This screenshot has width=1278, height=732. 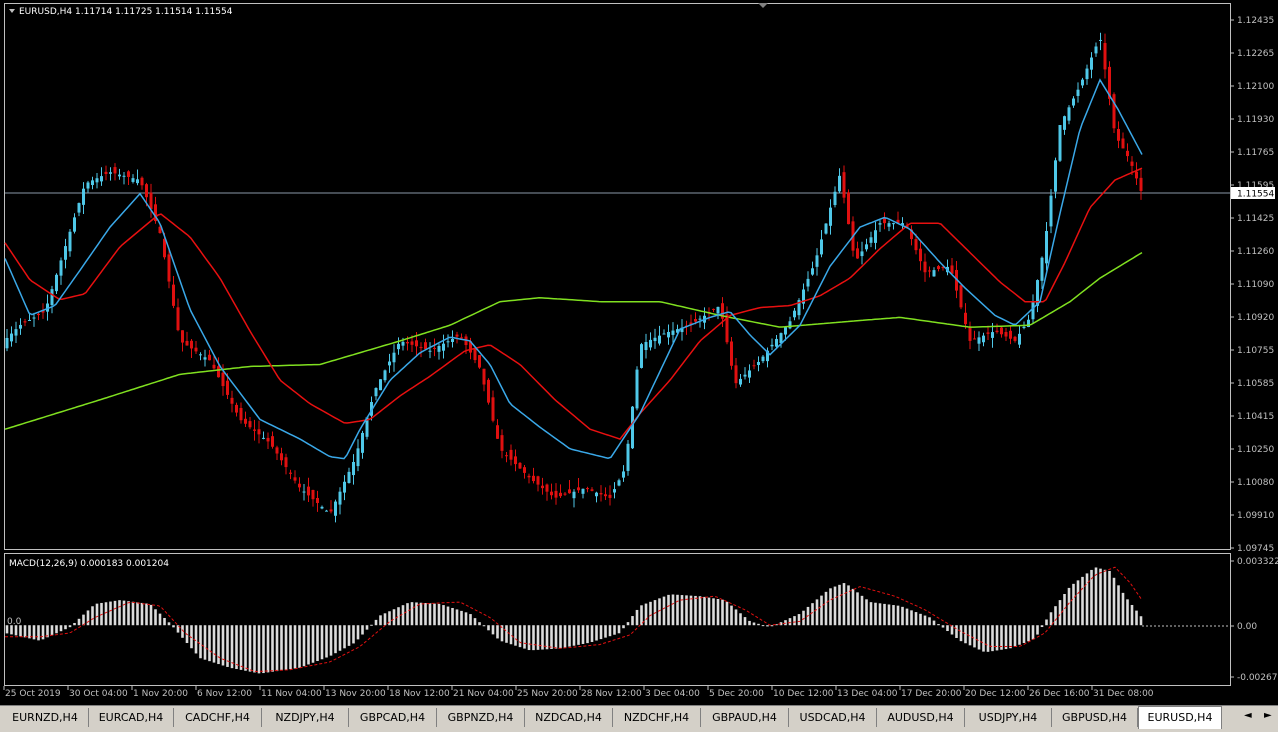 I want to click on scroll-tabs-left-button: ◄, so click(x=1248, y=715).